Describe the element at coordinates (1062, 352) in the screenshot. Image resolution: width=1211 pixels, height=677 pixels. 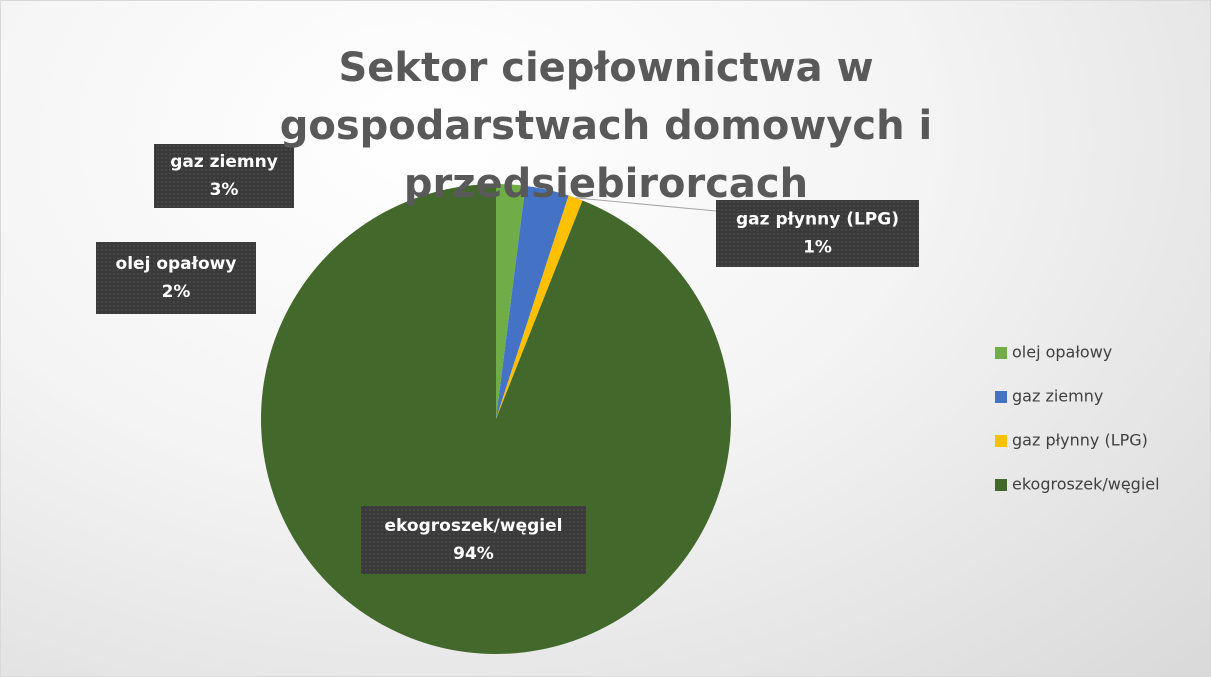
I see `legend-label: olej opałowy` at that location.